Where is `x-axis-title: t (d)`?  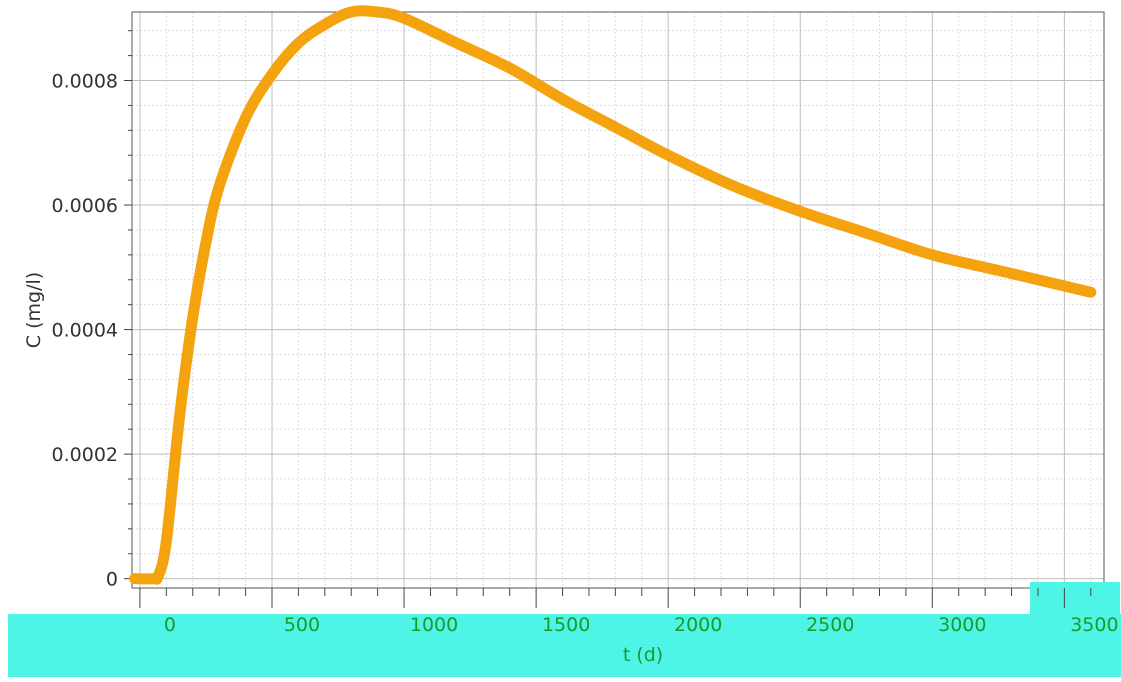
x-axis-title: t (d) is located at coordinates (643, 655).